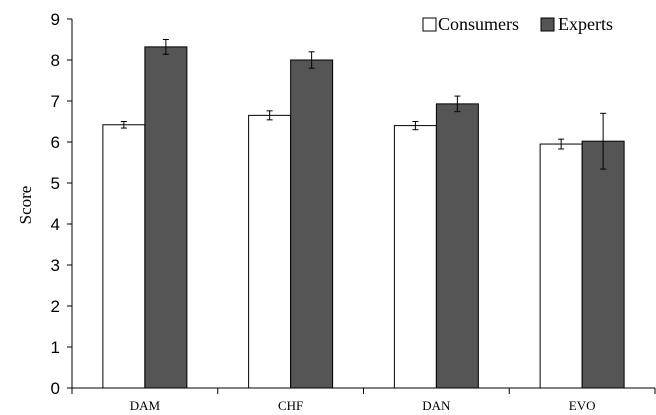 This screenshot has height=415, width=656. I want to click on y-axis: 0 1 2 3 4 5 6 7 8 9, so click(62, 204).